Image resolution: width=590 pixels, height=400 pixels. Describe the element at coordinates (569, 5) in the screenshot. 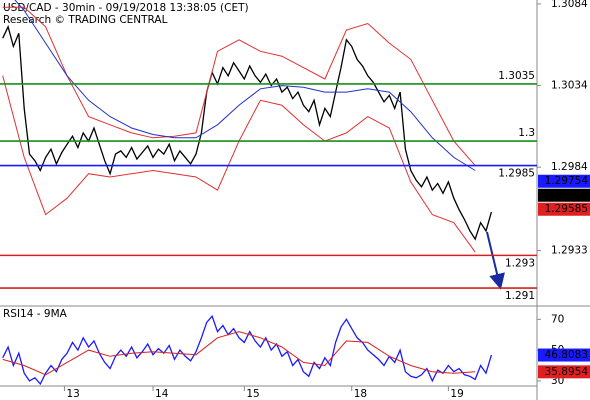

I see `y-tick-label: 1.3084` at that location.